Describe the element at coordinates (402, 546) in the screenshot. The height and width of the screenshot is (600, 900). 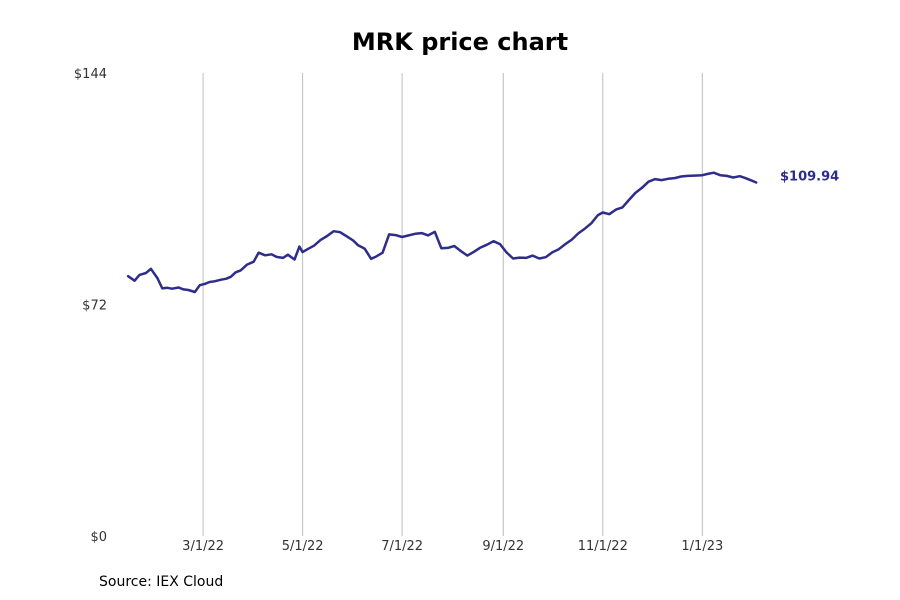
I see `x-tick-label: 7/1/22` at that location.